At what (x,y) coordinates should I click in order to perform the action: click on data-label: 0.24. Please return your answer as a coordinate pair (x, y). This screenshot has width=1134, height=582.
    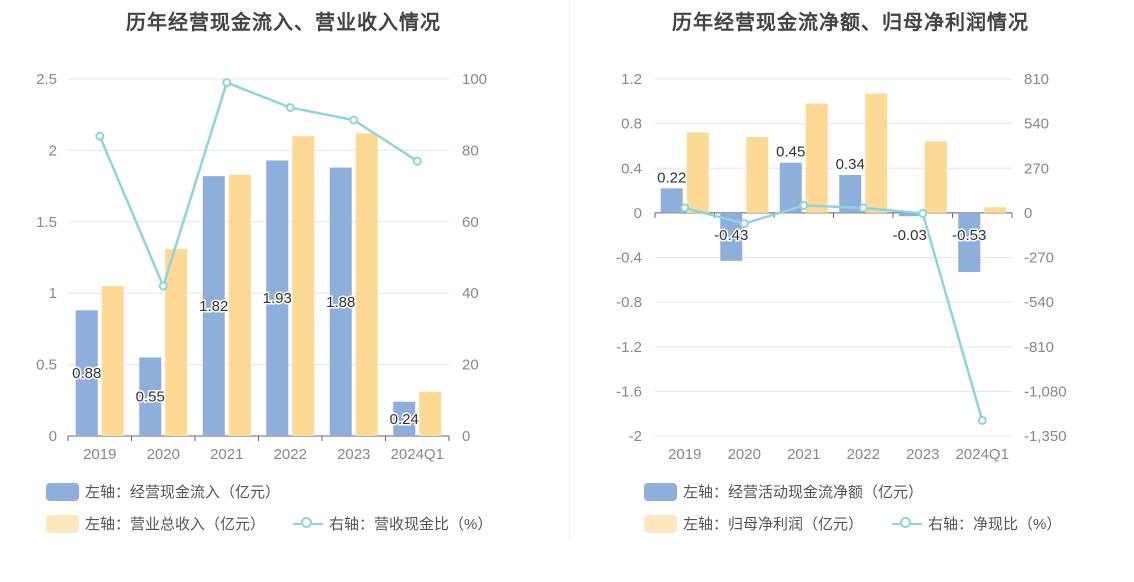
    Looking at the image, I should click on (404, 419).